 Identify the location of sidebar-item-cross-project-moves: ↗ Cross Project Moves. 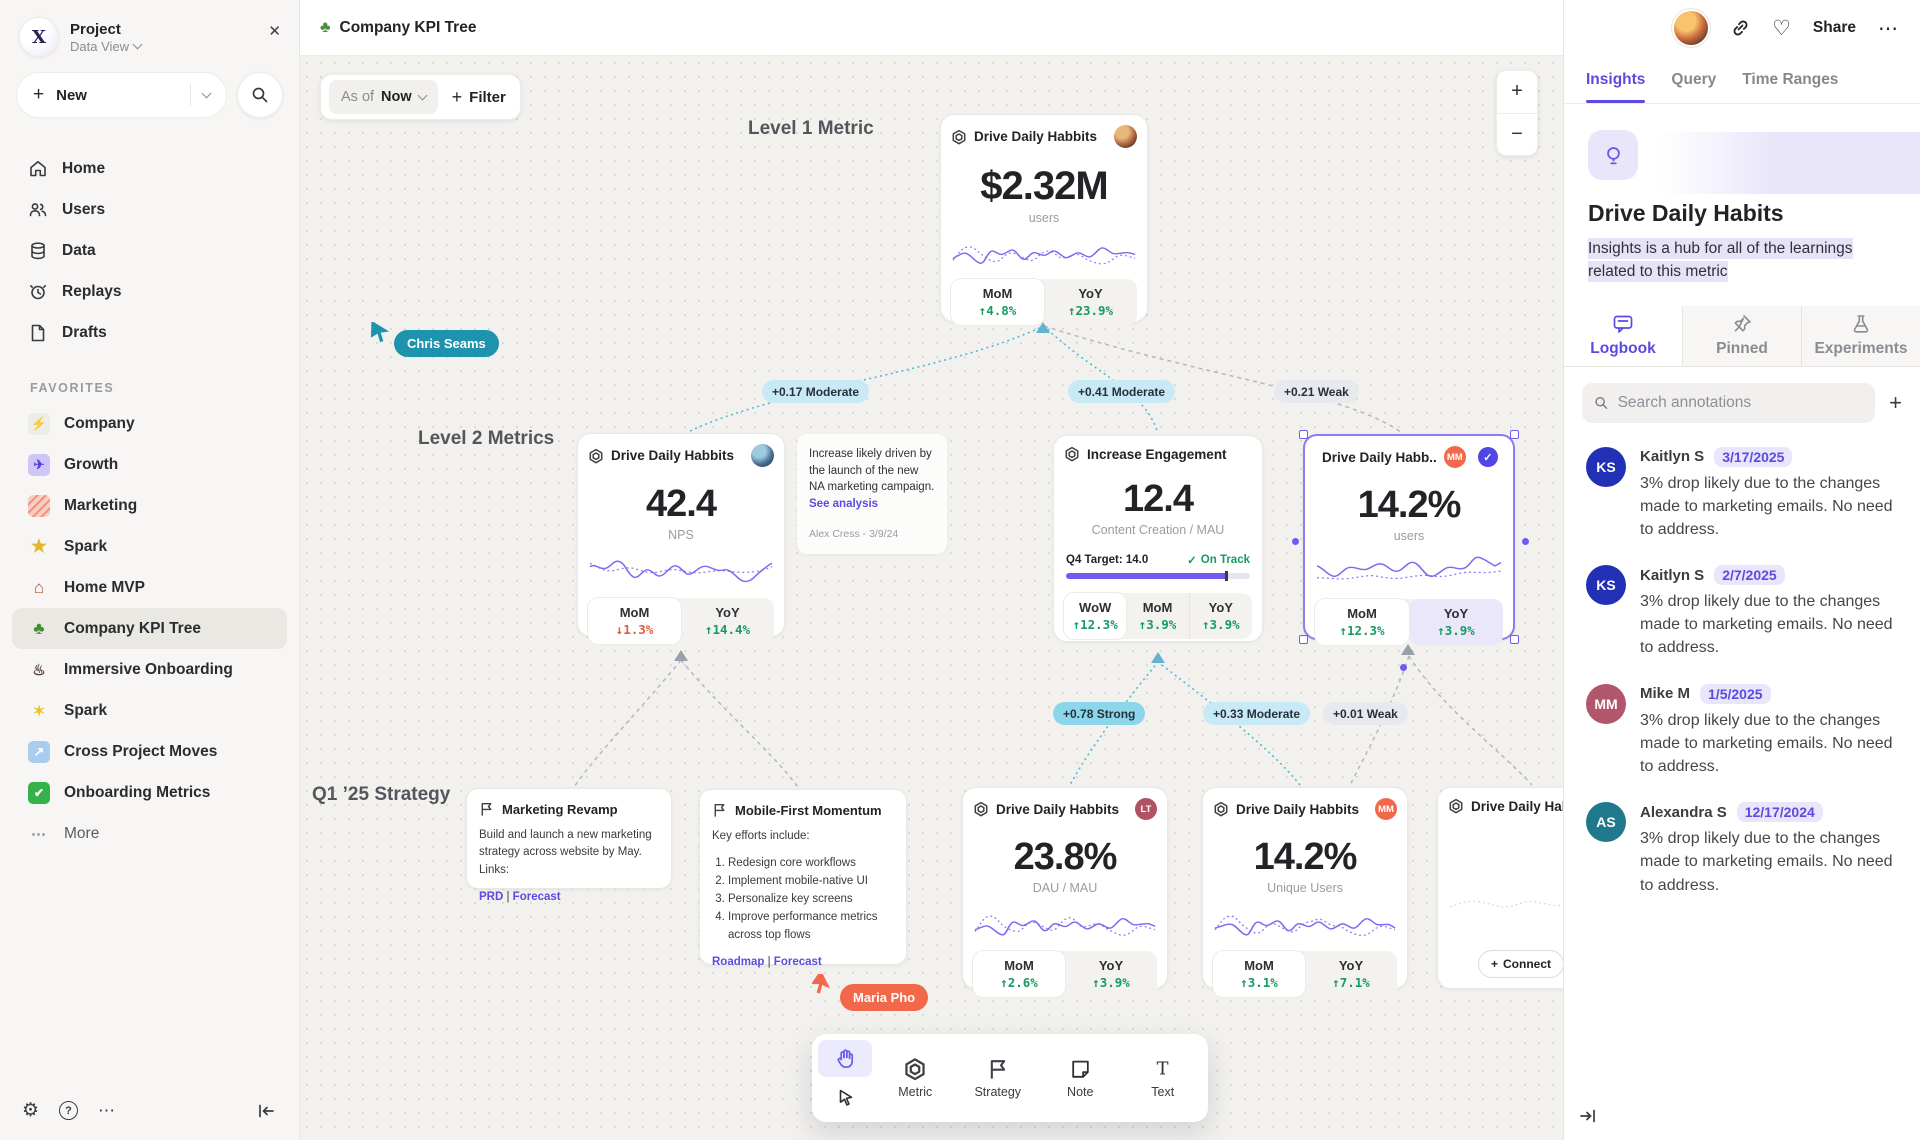
(149, 751).